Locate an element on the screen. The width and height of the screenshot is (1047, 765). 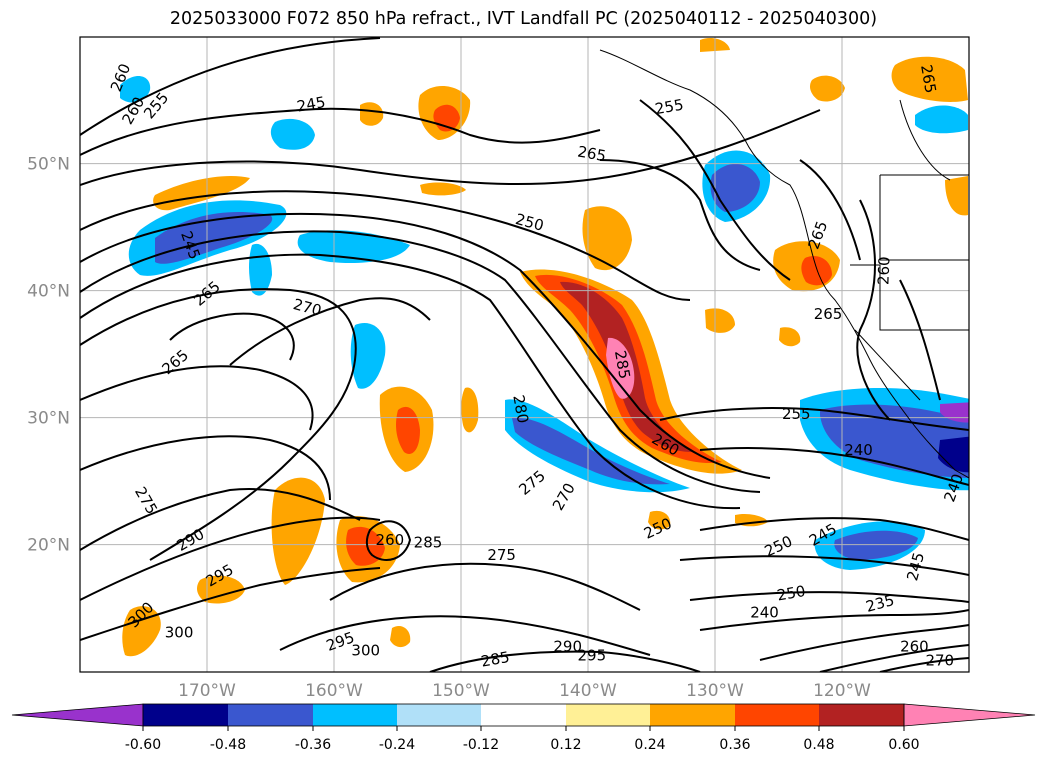
colorbar-tick-label: 0.60 is located at coordinates (903, 745).